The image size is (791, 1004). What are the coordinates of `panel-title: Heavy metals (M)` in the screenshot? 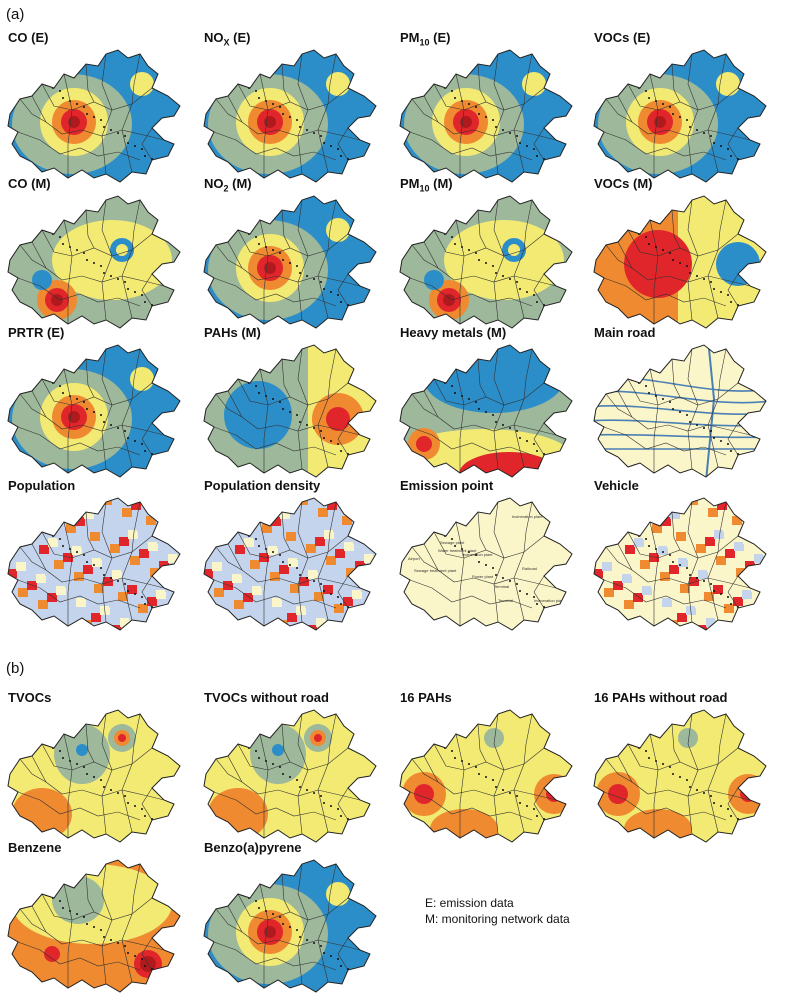 It's located at (453, 332).